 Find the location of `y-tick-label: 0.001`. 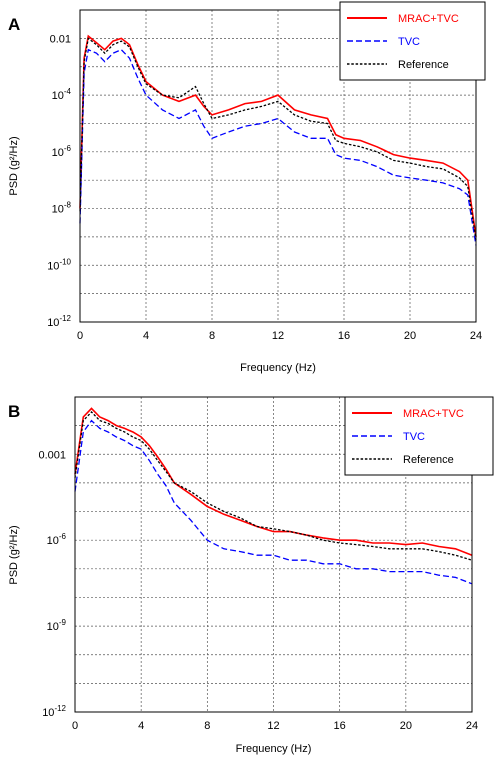

y-tick-label: 0.001 is located at coordinates (52, 455).